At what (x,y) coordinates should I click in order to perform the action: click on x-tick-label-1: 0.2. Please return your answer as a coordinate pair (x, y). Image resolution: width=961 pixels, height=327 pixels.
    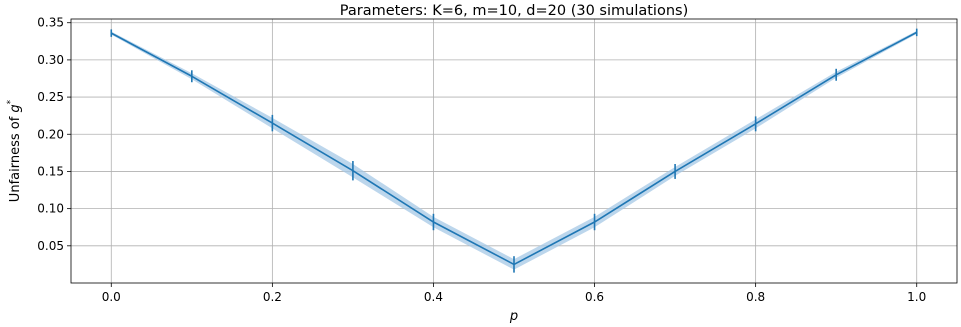
    Looking at the image, I should click on (272, 297).